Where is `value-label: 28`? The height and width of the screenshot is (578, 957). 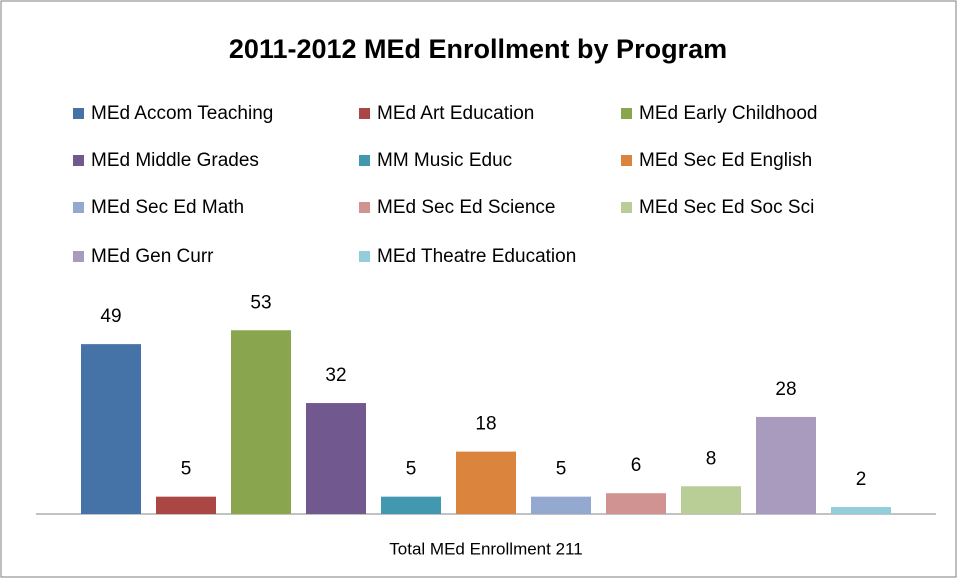 value-label: 28 is located at coordinates (785, 389).